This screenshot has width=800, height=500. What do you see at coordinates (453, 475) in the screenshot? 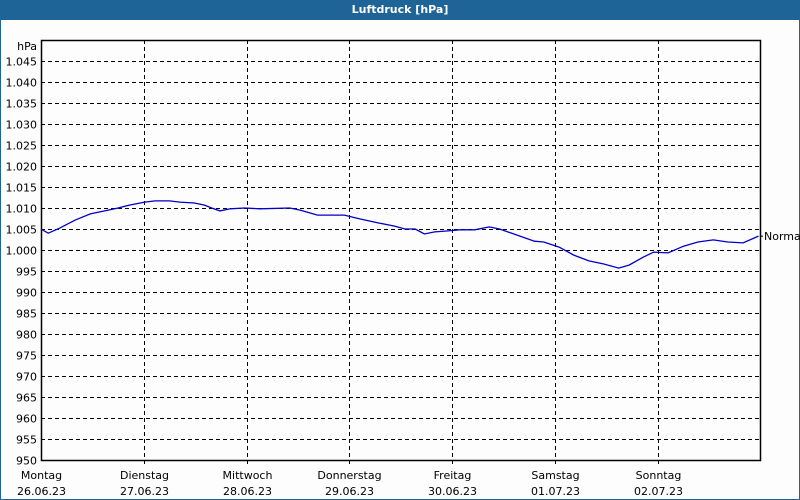
I see `x-tick-day: Freitag` at bounding box center [453, 475].